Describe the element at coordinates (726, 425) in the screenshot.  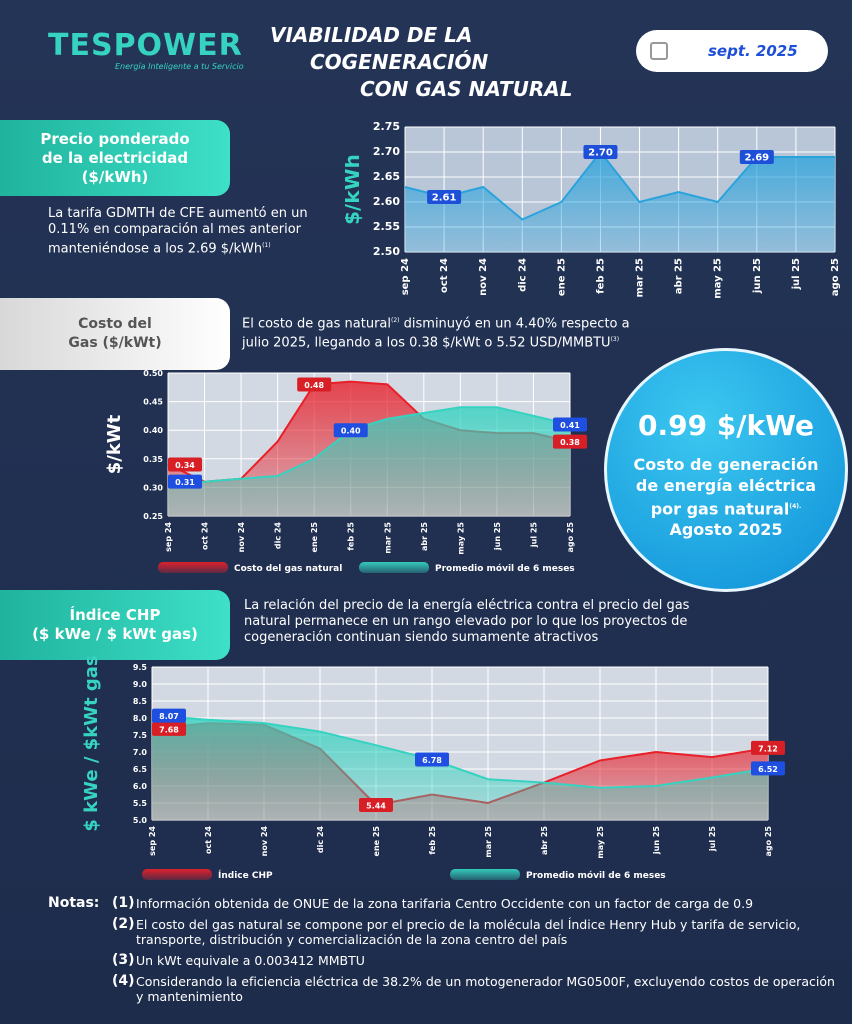
I see `callout-value: 0.99 $/kWe` at that location.